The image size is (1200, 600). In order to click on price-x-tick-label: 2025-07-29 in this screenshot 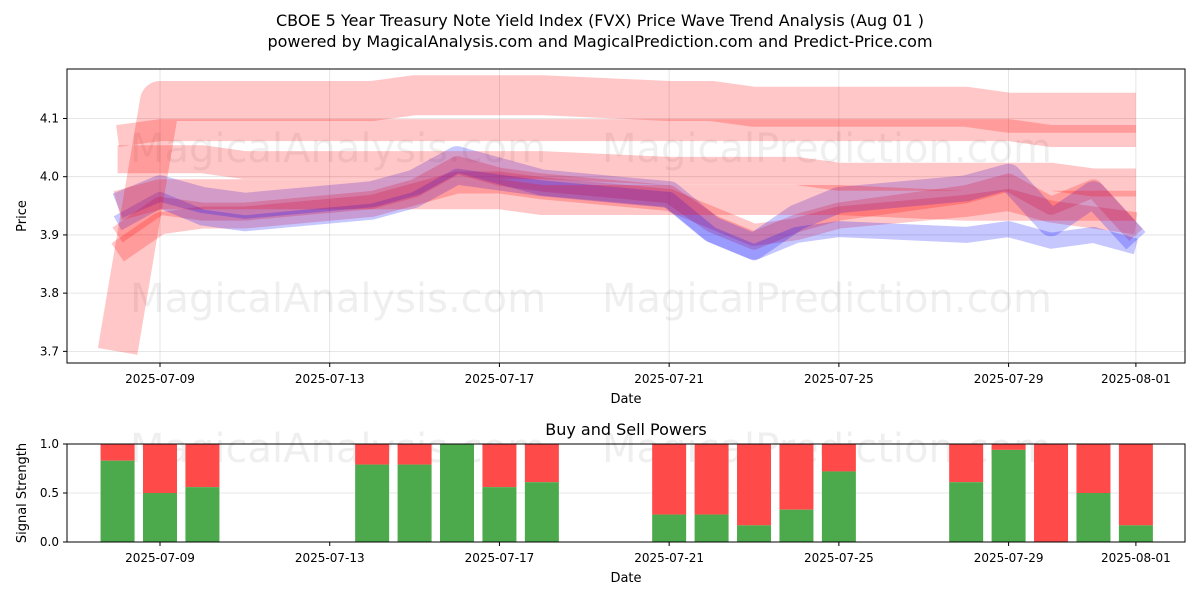, I will do `click(1009, 379)`.